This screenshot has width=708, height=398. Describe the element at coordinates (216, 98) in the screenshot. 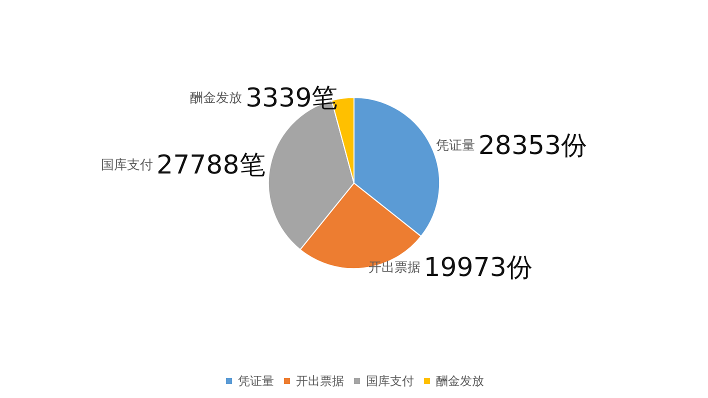

I see `slice-label: 酬金发放` at that location.